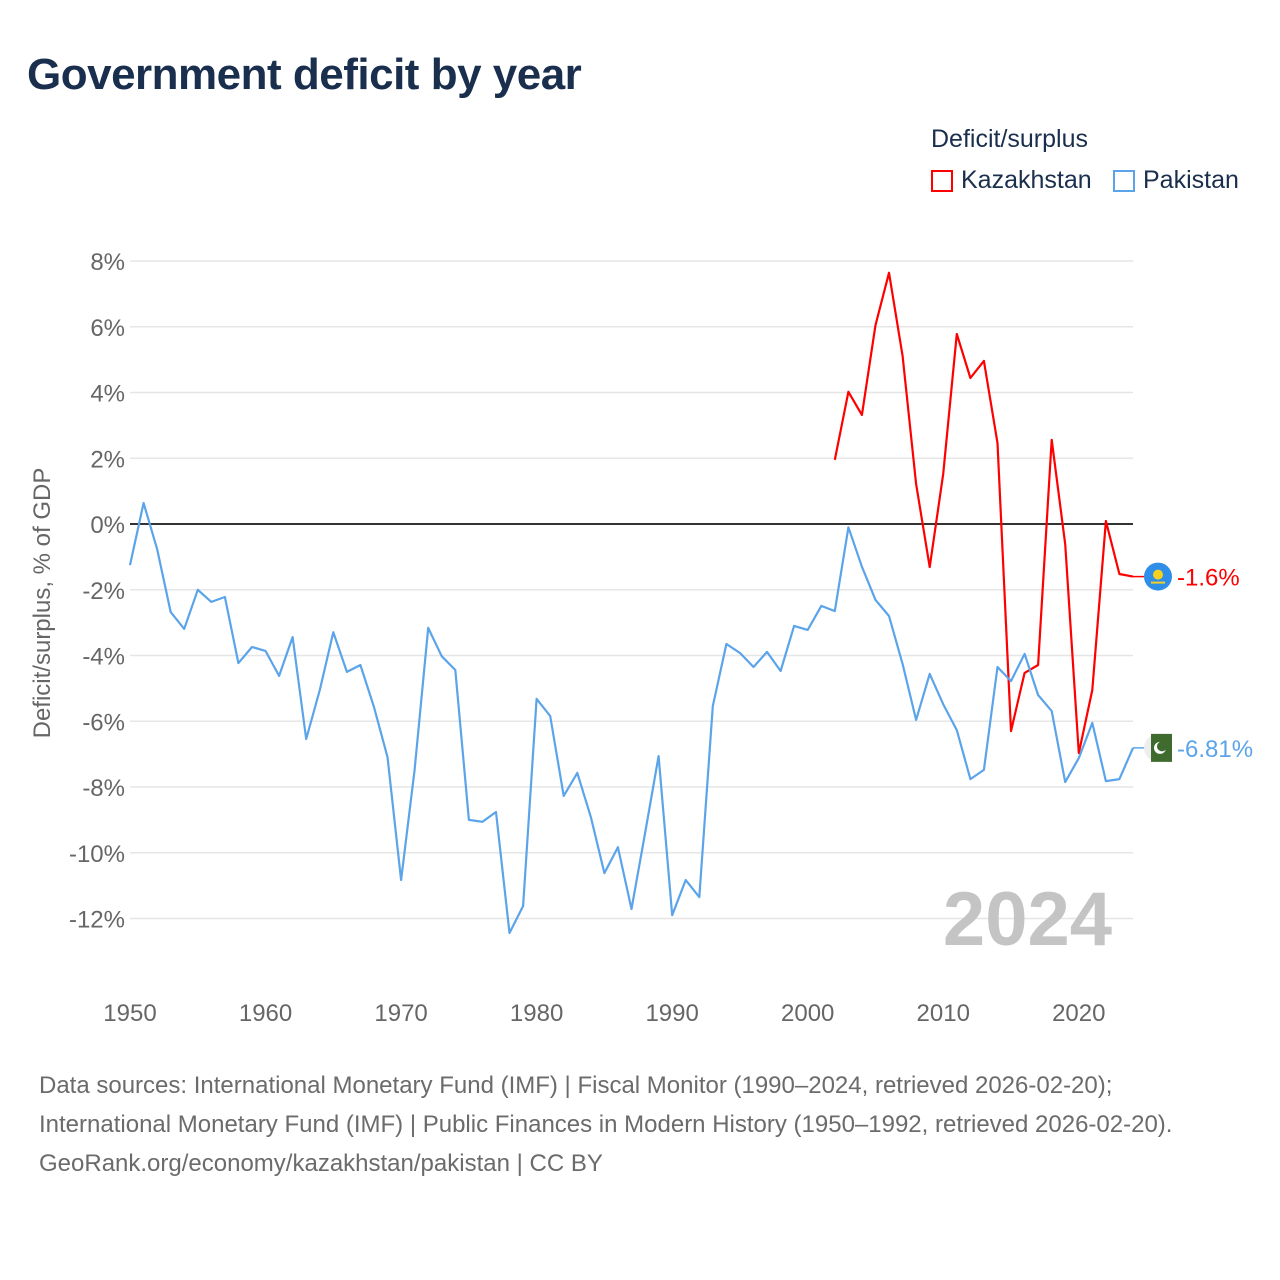  I want to click on y-tick-label: 2%, so click(107, 459).